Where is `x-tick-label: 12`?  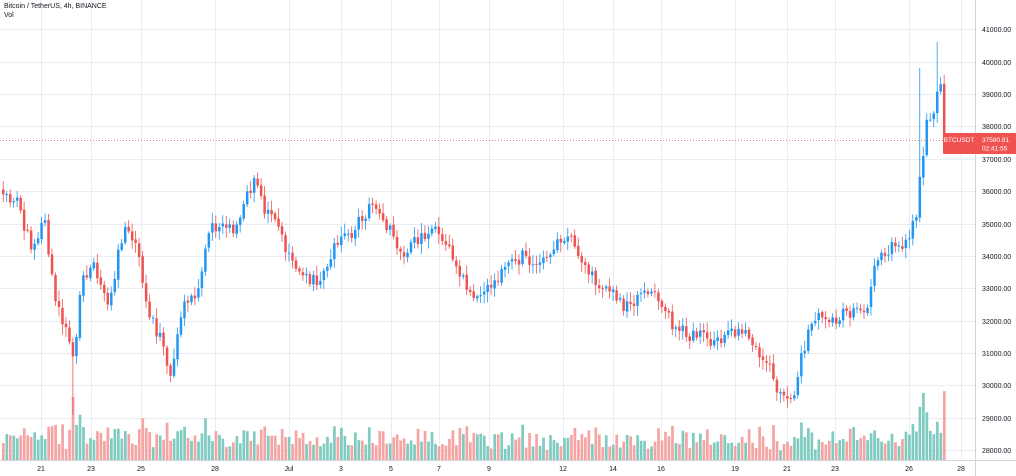 x-tick-label: 12 is located at coordinates (563, 469).